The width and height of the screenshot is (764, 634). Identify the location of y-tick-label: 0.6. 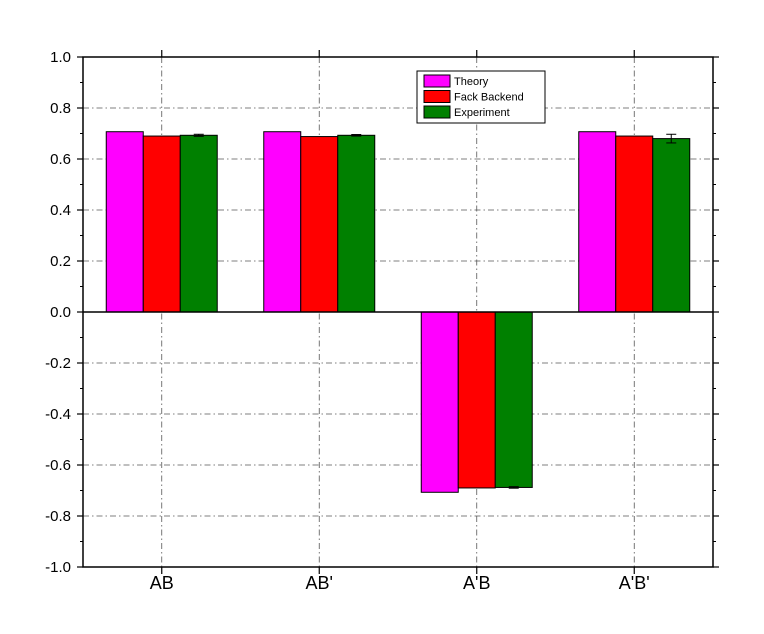
(60, 159).